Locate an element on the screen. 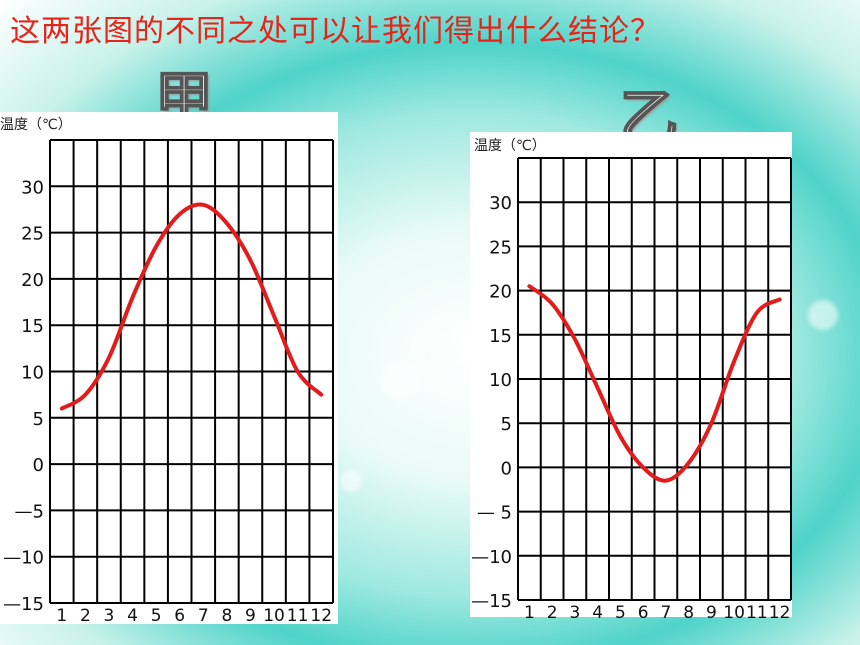  page-title: 这两张图的不同之处可以让我们得出什么结论？ is located at coordinates (335, 31).